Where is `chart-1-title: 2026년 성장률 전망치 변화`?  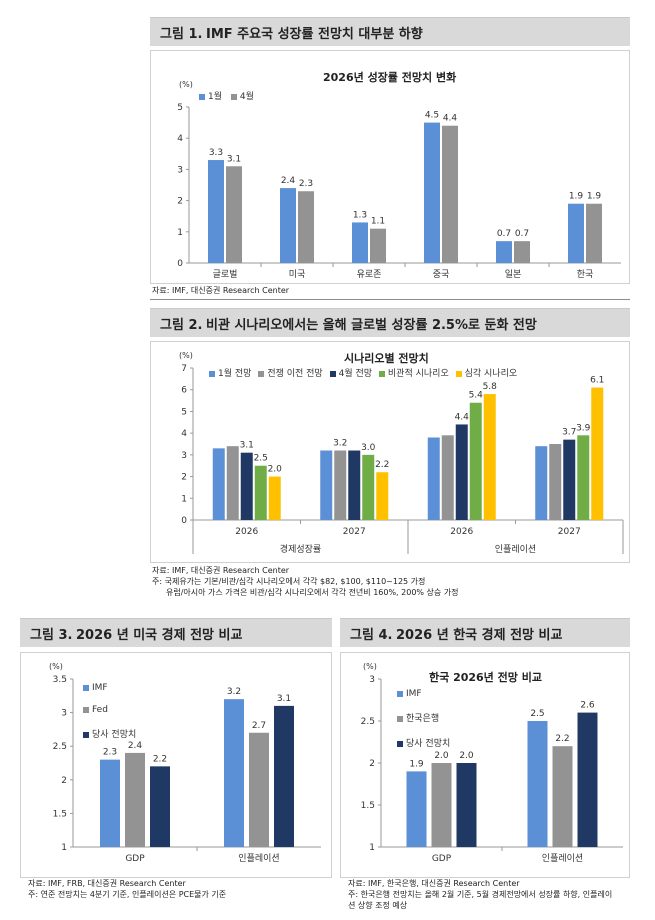
chart-1-title: 2026년 성장률 전망치 변화 is located at coordinates (390, 77).